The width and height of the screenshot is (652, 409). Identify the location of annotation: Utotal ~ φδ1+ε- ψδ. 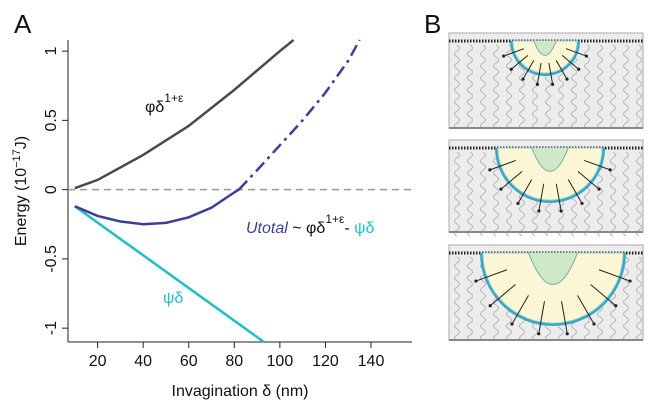
(310, 224).